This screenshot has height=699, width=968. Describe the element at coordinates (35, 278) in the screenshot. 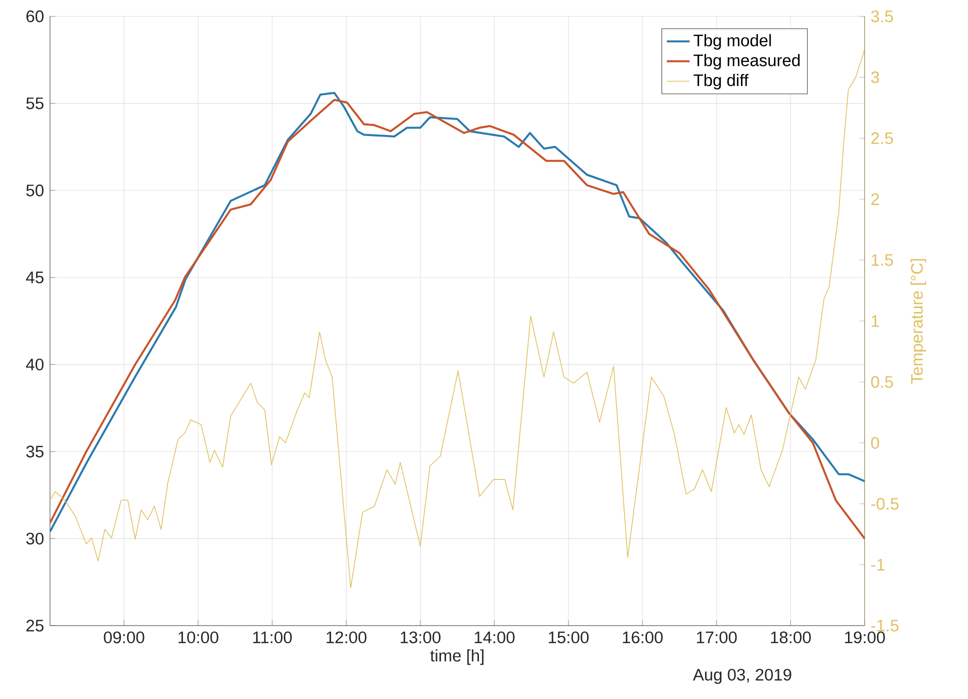

I see `y-tick-label: 45` at that location.